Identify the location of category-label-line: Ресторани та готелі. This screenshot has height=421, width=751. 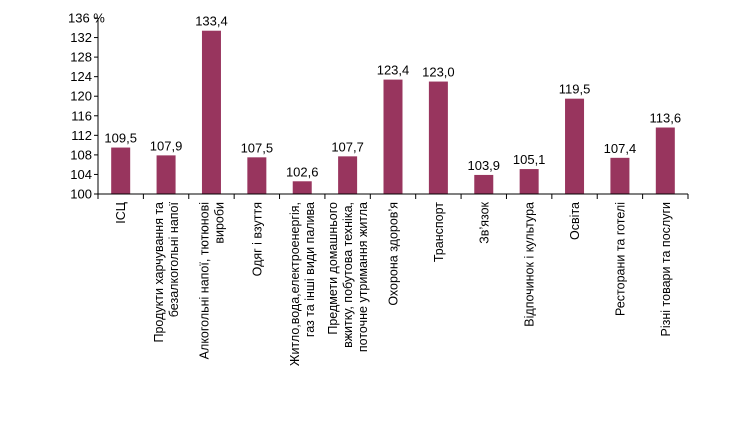
(620, 259).